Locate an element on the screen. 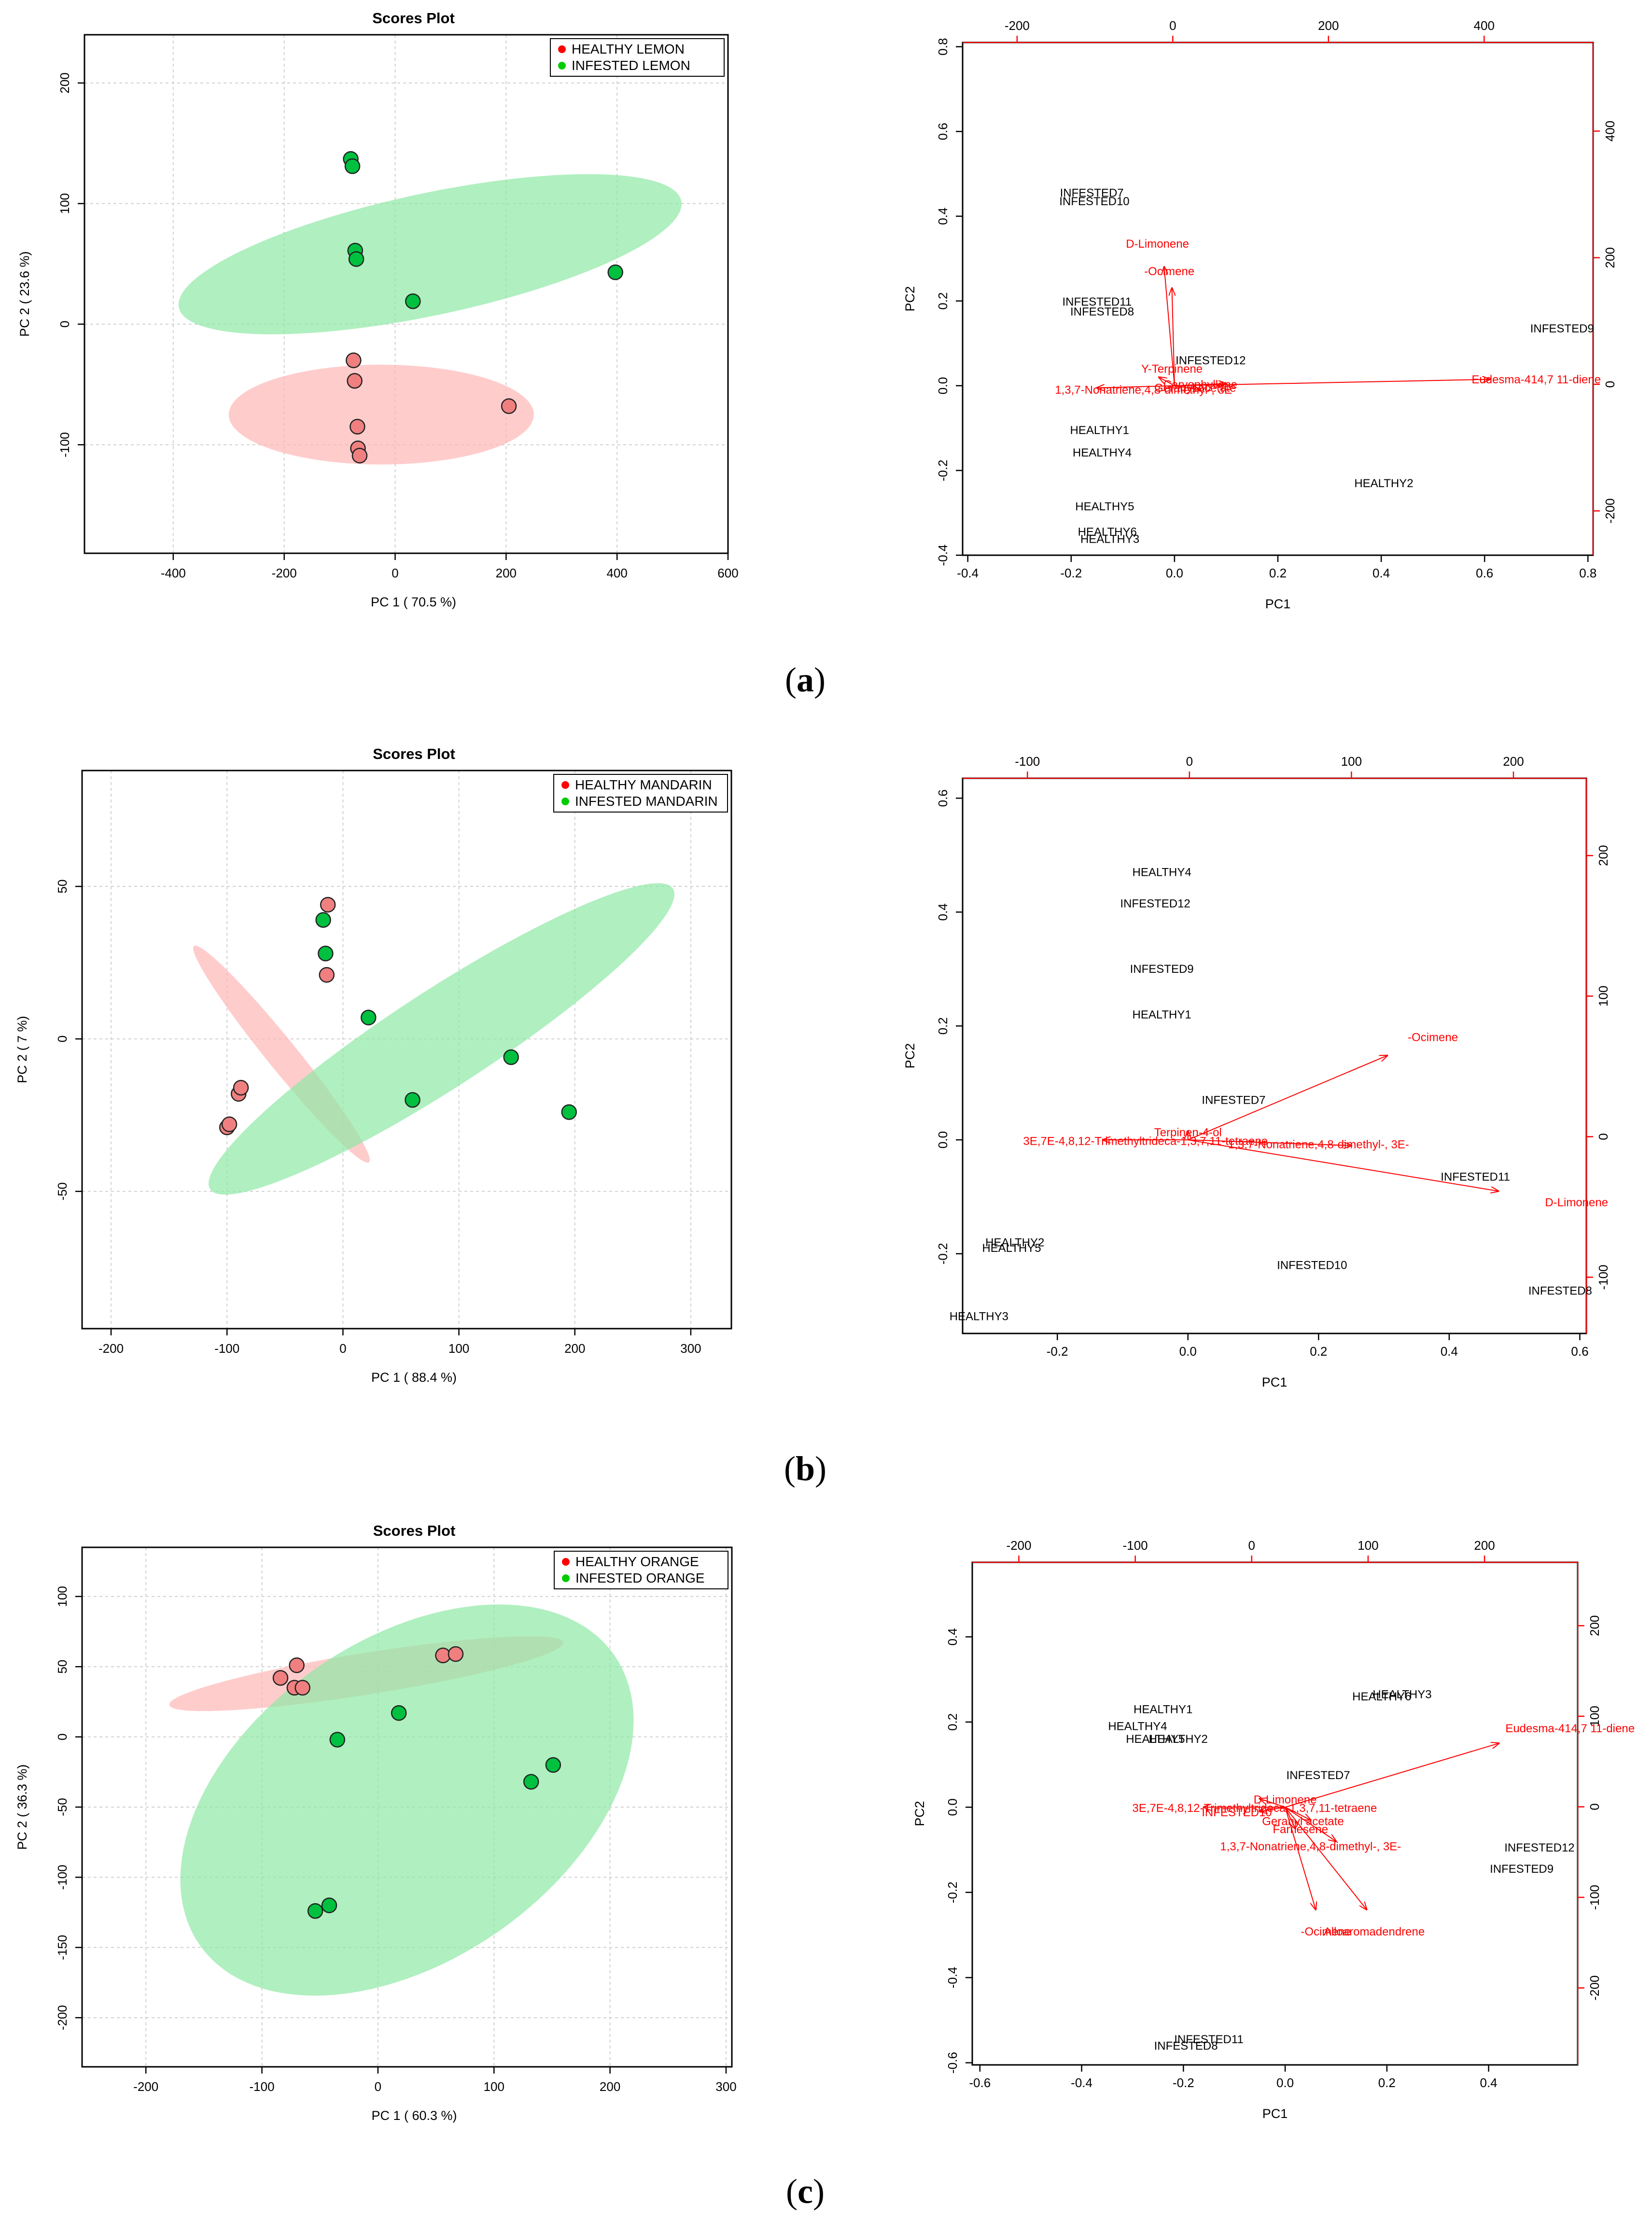  y-axis-label: PC2 is located at coordinates (910, 1056).